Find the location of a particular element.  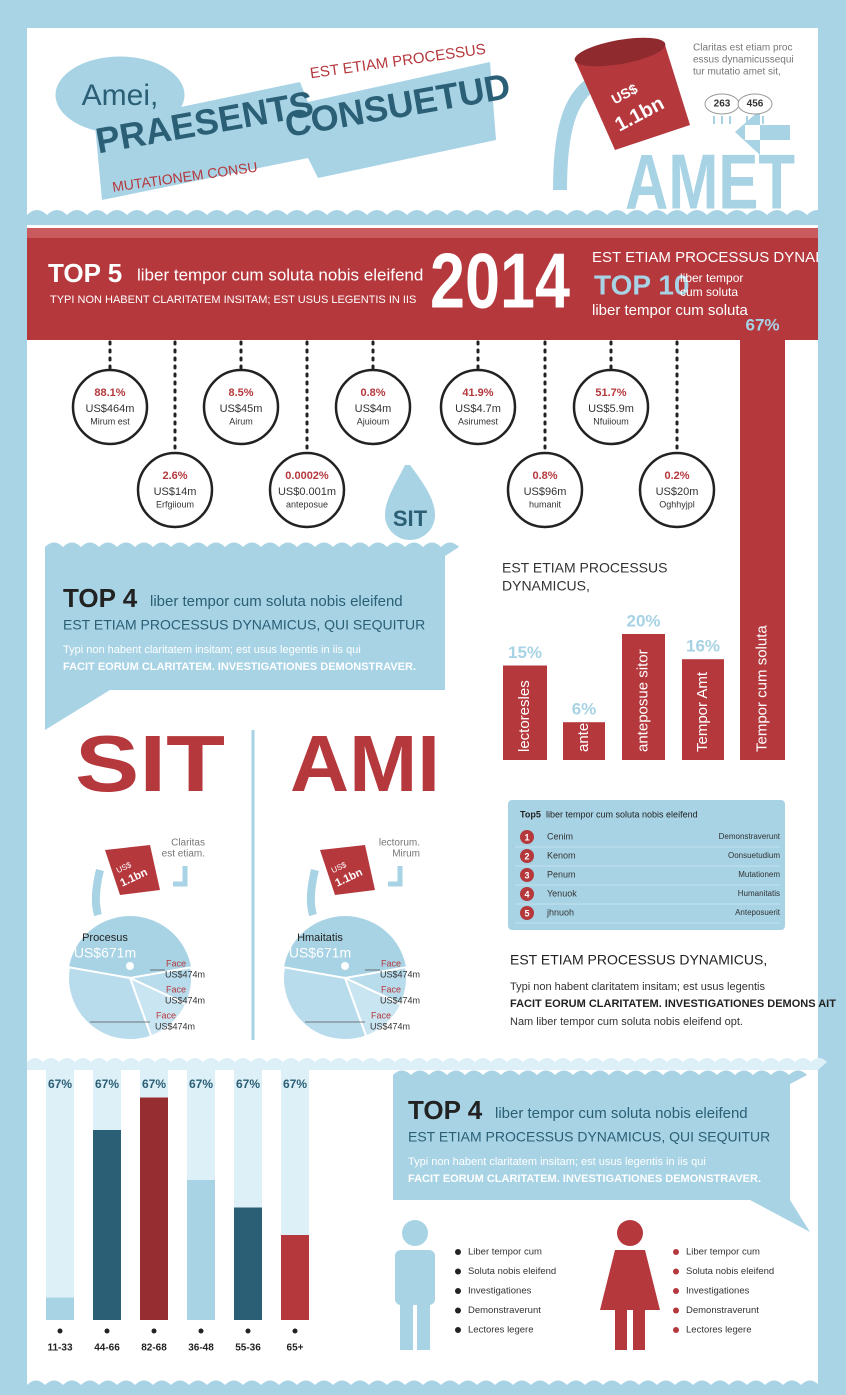

list-item: Demonstraverunt is located at coordinates (722, 1310).